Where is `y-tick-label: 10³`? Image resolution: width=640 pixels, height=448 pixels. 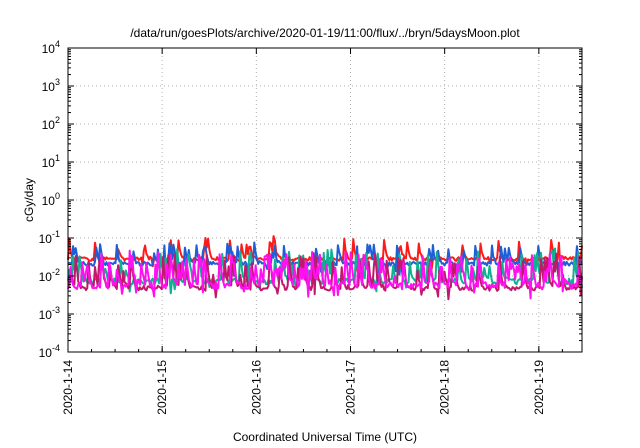
y-tick-label: 10³ is located at coordinates (51, 85).